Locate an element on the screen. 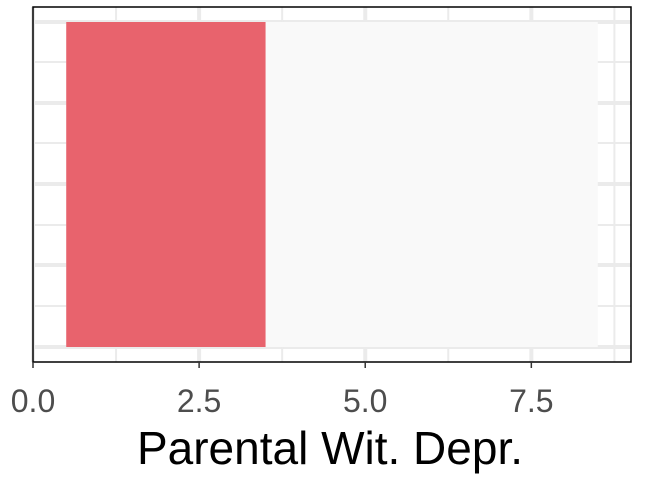  x-tick-label: 5.0 is located at coordinates (365, 401).